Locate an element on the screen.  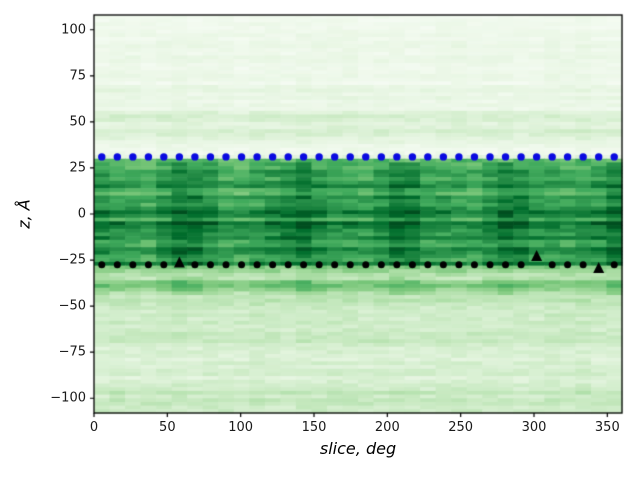
y-tick-label: 50 is located at coordinates (77, 122).